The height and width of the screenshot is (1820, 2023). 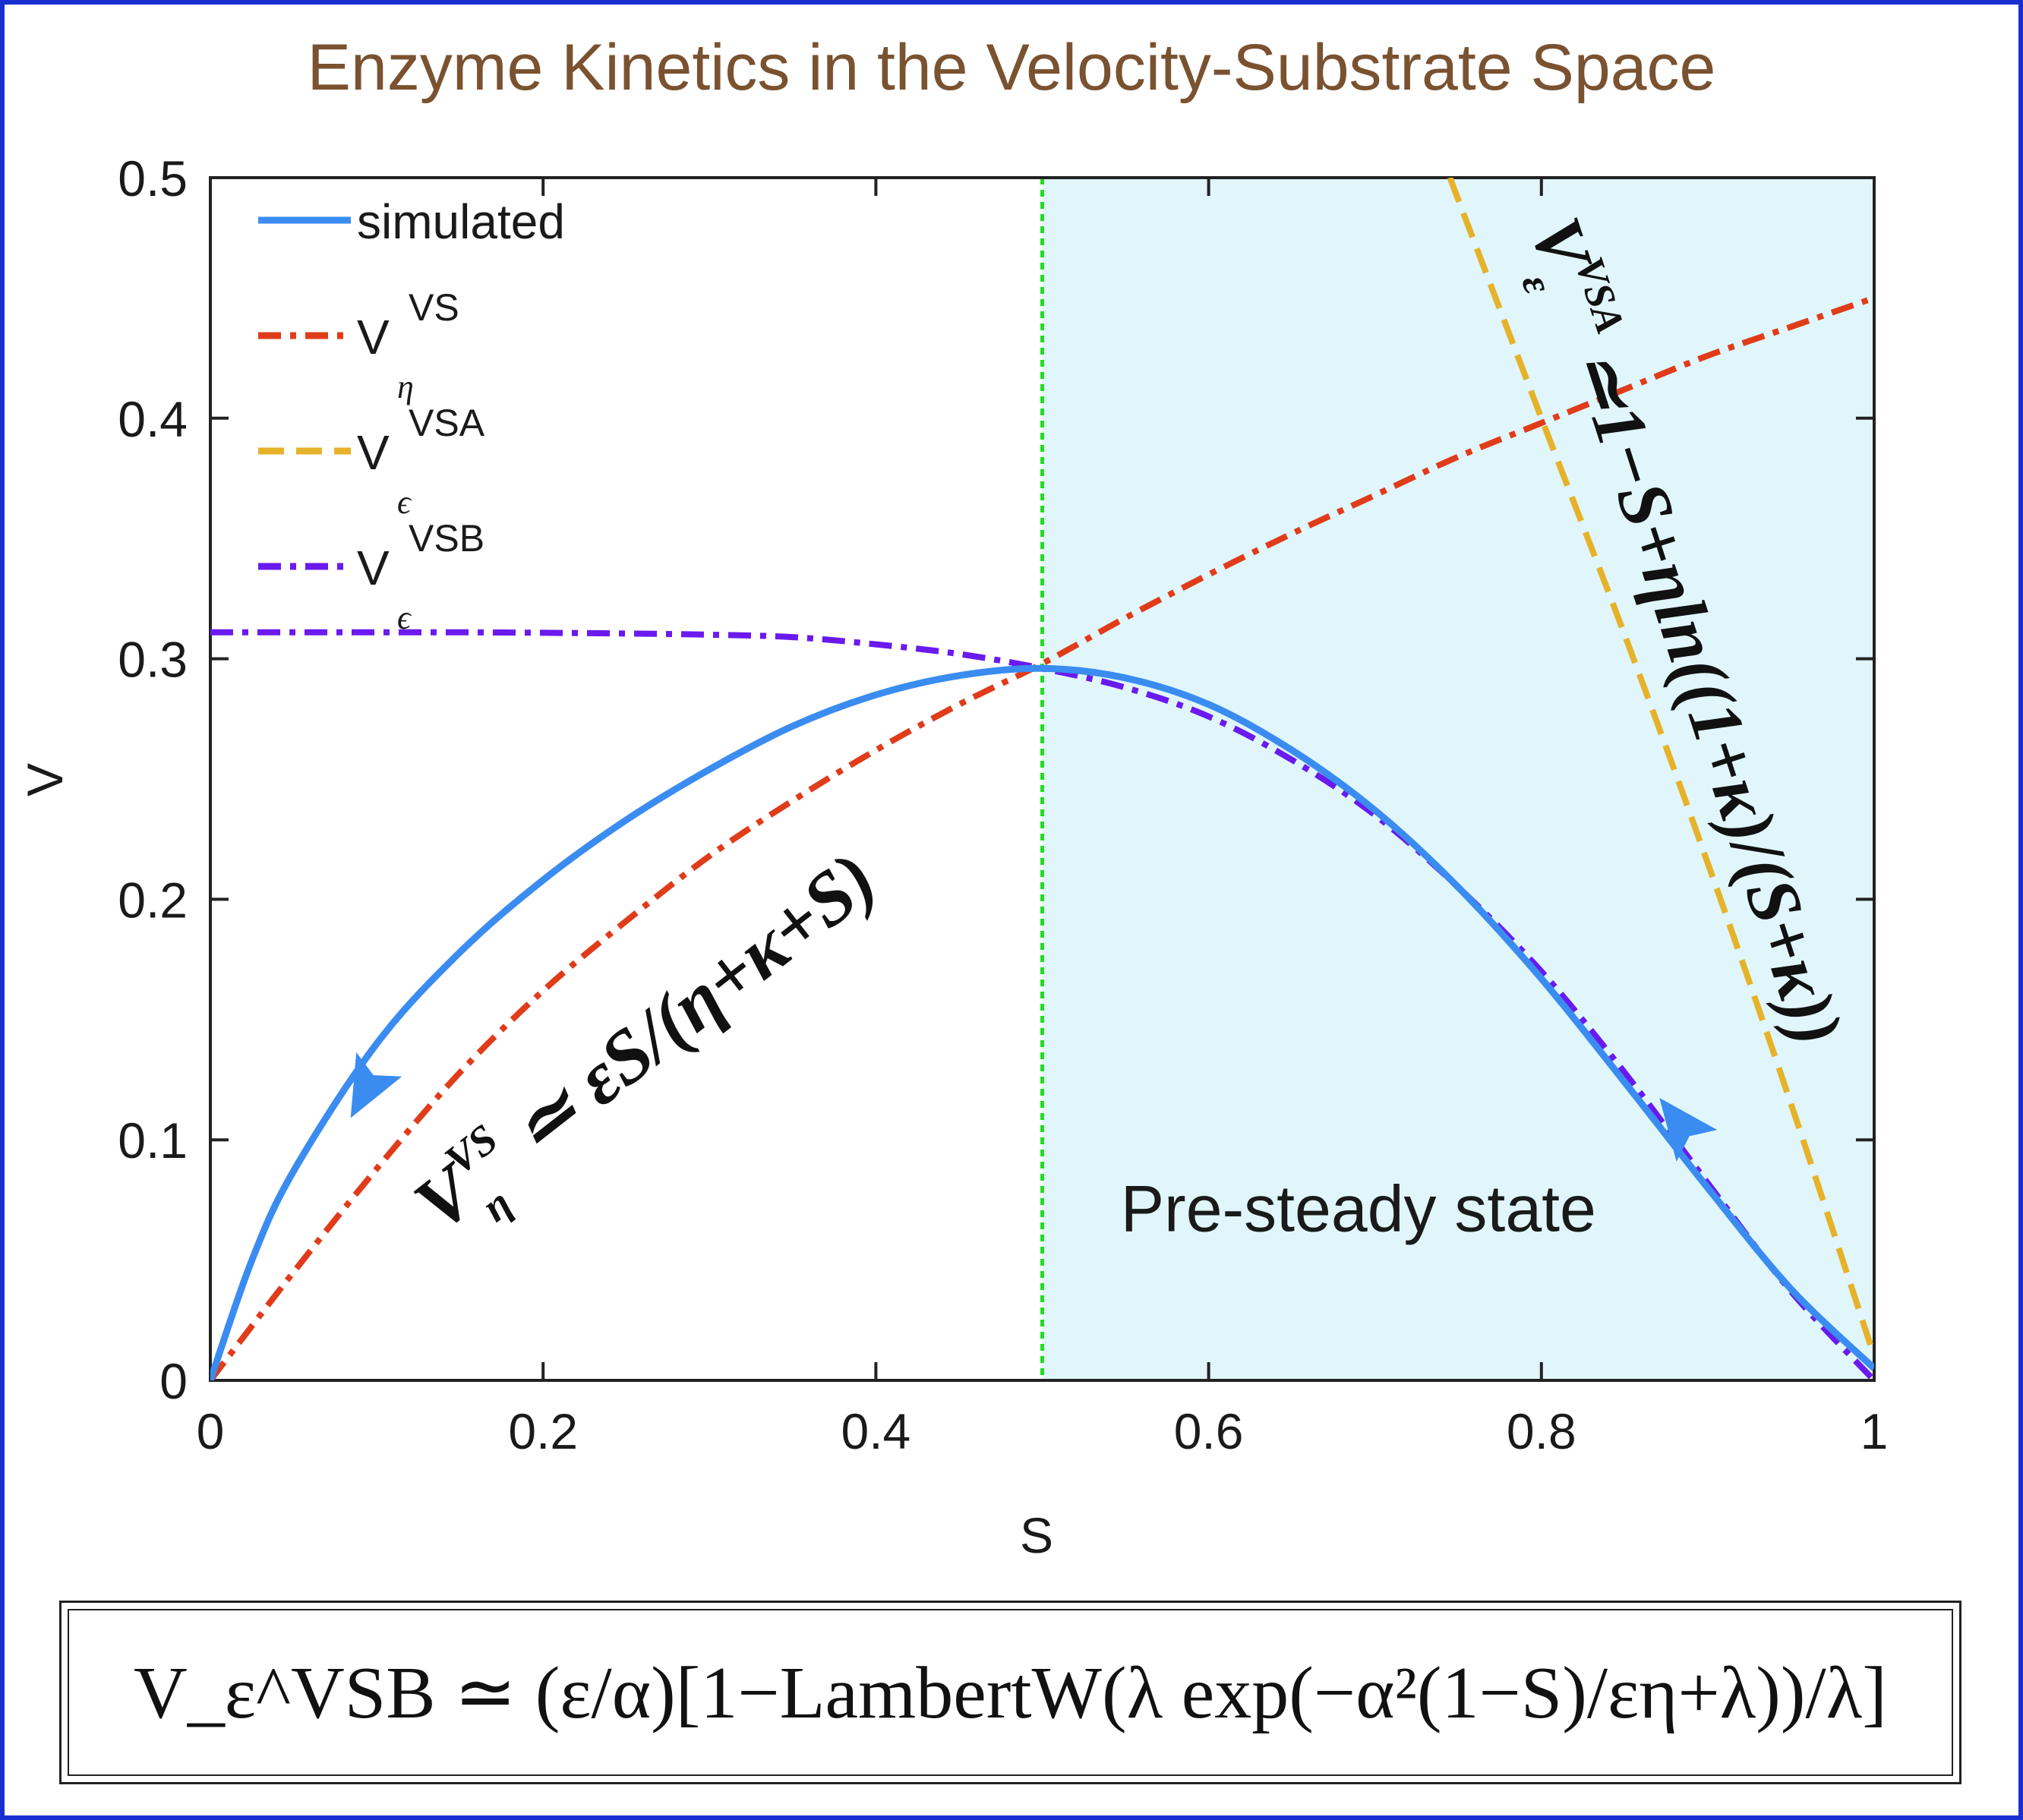 I want to click on x-tick-label: 1, so click(x=1874, y=1431).